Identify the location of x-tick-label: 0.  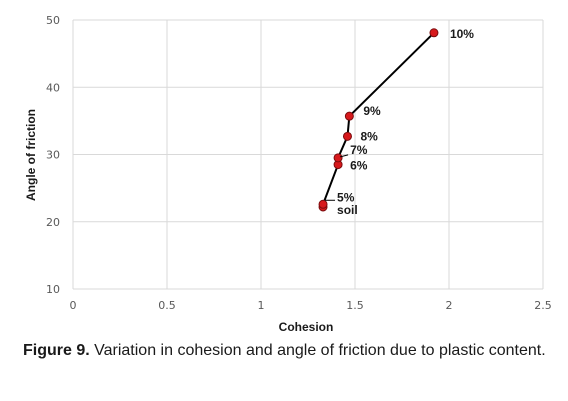
(73, 305).